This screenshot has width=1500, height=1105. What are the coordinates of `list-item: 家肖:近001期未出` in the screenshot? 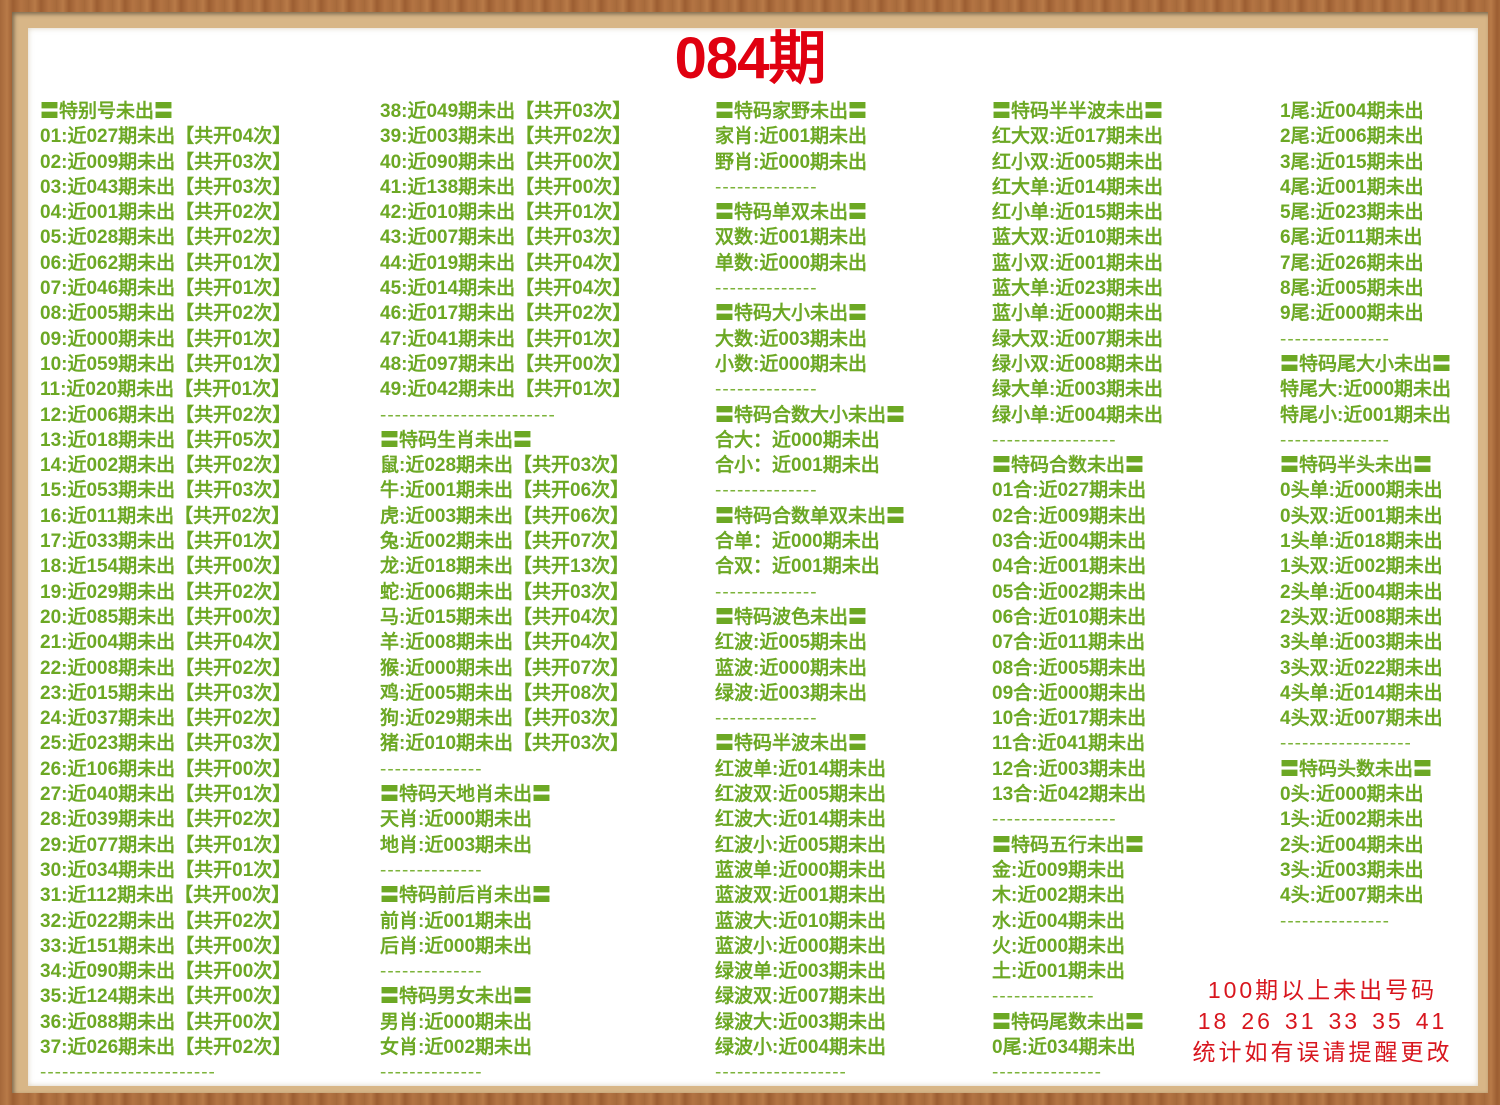 It's located at (791, 137).